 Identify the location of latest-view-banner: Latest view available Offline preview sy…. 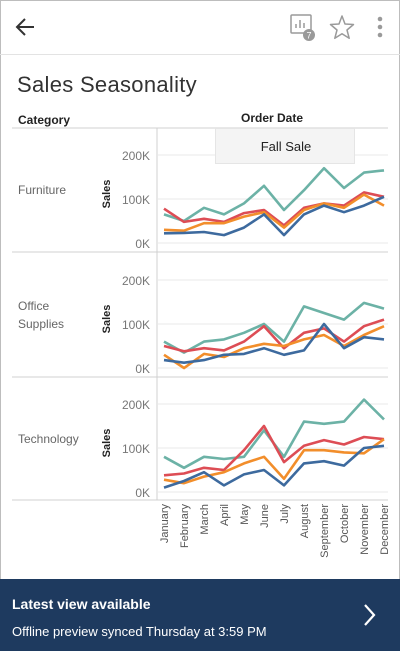
(200, 615).